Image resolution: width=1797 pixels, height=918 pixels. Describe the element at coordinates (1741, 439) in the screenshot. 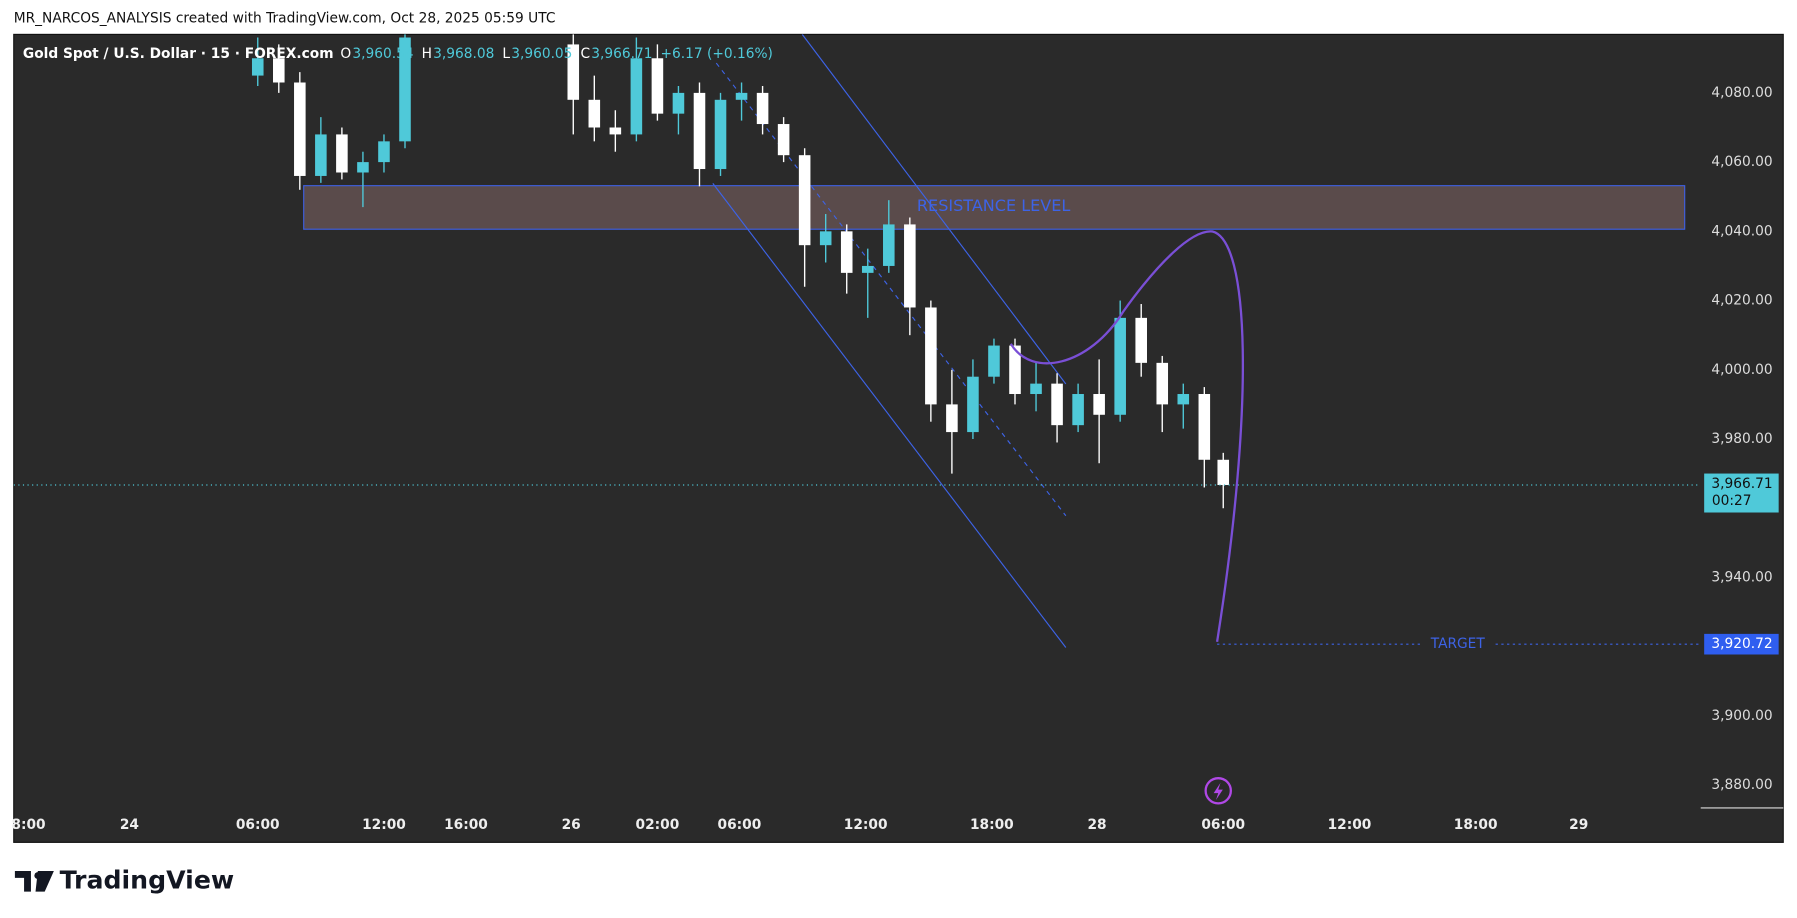

I see `y-tick-label: 3,980.00` at that location.